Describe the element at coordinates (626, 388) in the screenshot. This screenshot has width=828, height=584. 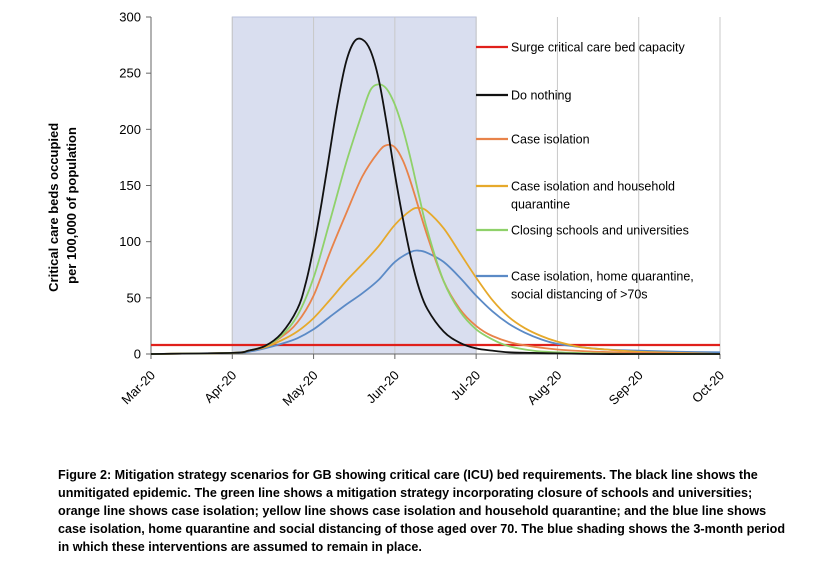
I see `x-tick-label: Sep-20` at that location.